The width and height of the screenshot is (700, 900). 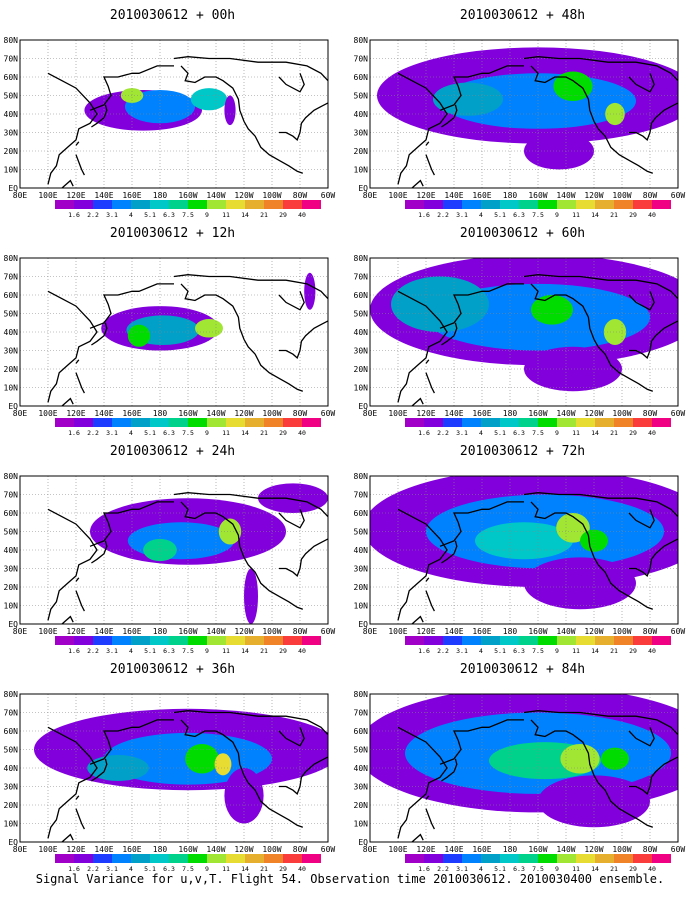 What do you see at coordinates (11, 151) in the screenshot?
I see `y-tick-label: 20N` at bounding box center [11, 151].